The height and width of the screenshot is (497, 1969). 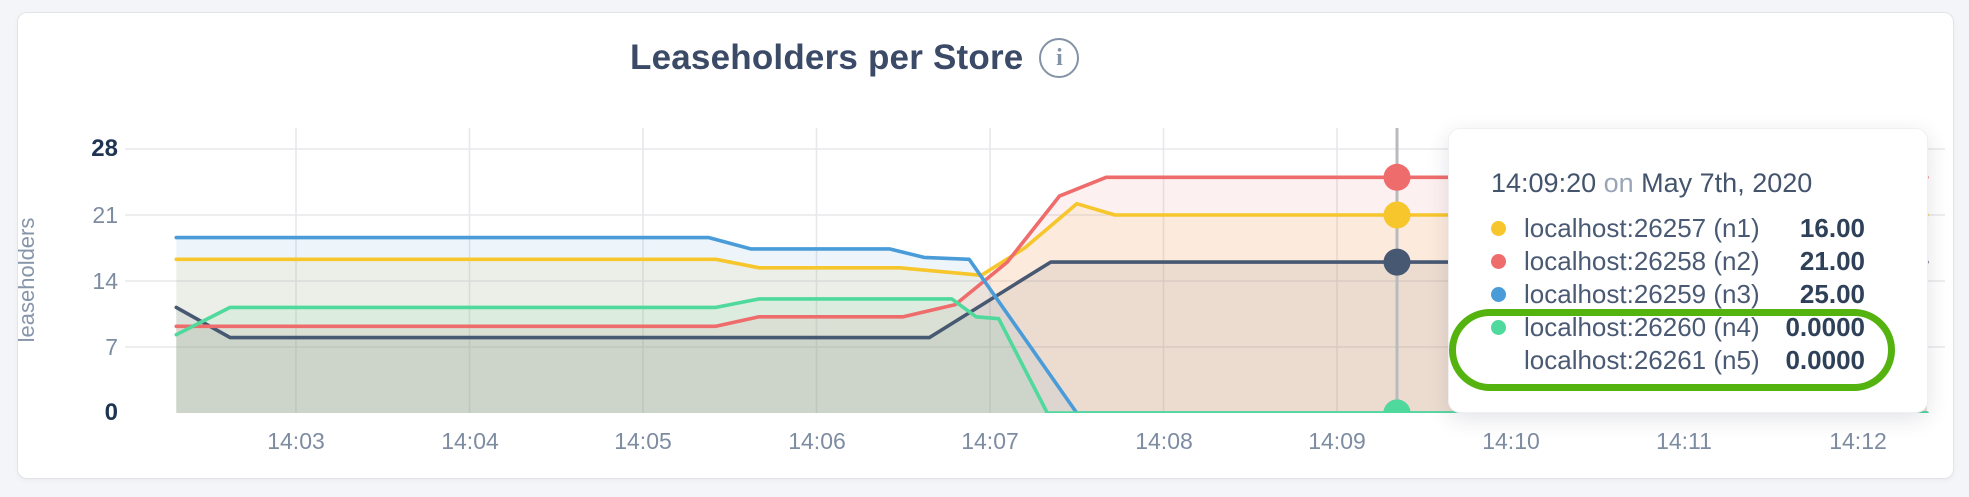 What do you see at coordinates (26, 280) in the screenshot?
I see `y-axis-title: leaseholders` at bounding box center [26, 280].